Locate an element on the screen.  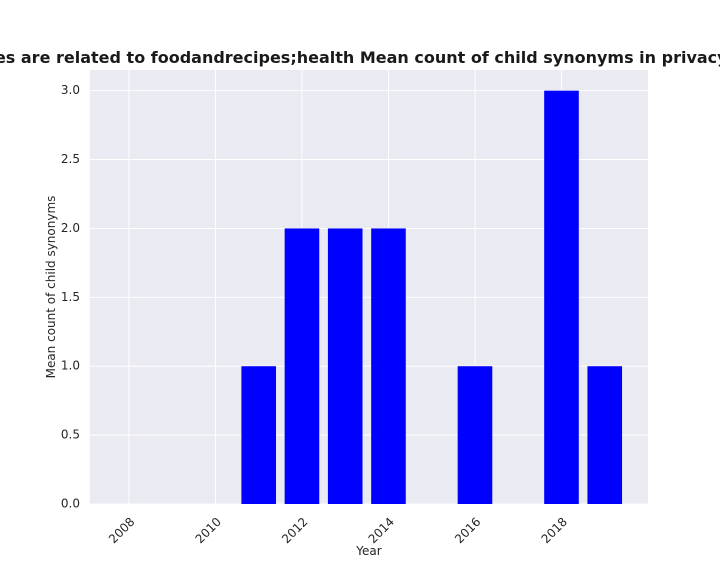
y-tick-label: 0.0 is located at coordinates (70, 504).